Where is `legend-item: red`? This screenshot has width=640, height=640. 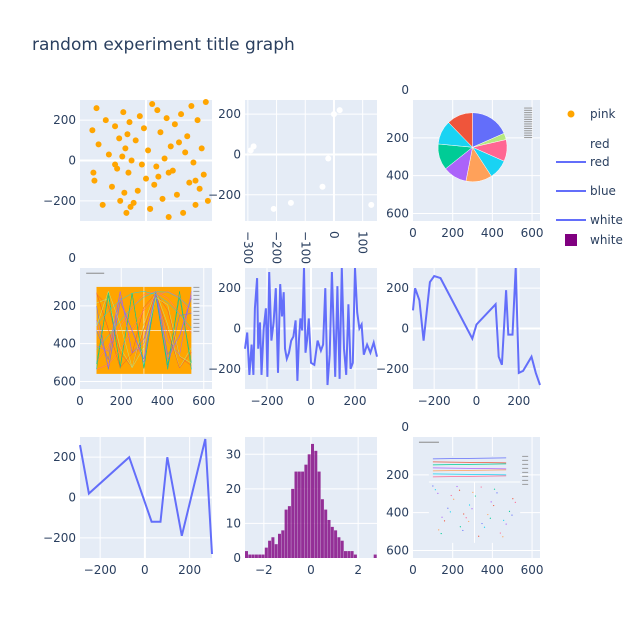
legend-item: red is located at coordinates (600, 144).